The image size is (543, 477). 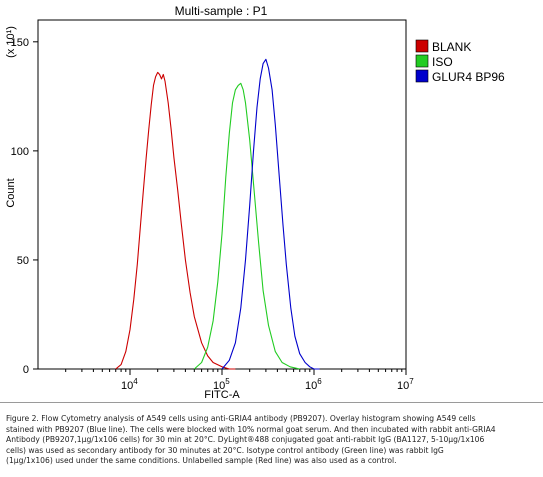 What do you see at coordinates (20, 43) in the screenshot?
I see `y-tick-label: 150` at bounding box center [20, 43].